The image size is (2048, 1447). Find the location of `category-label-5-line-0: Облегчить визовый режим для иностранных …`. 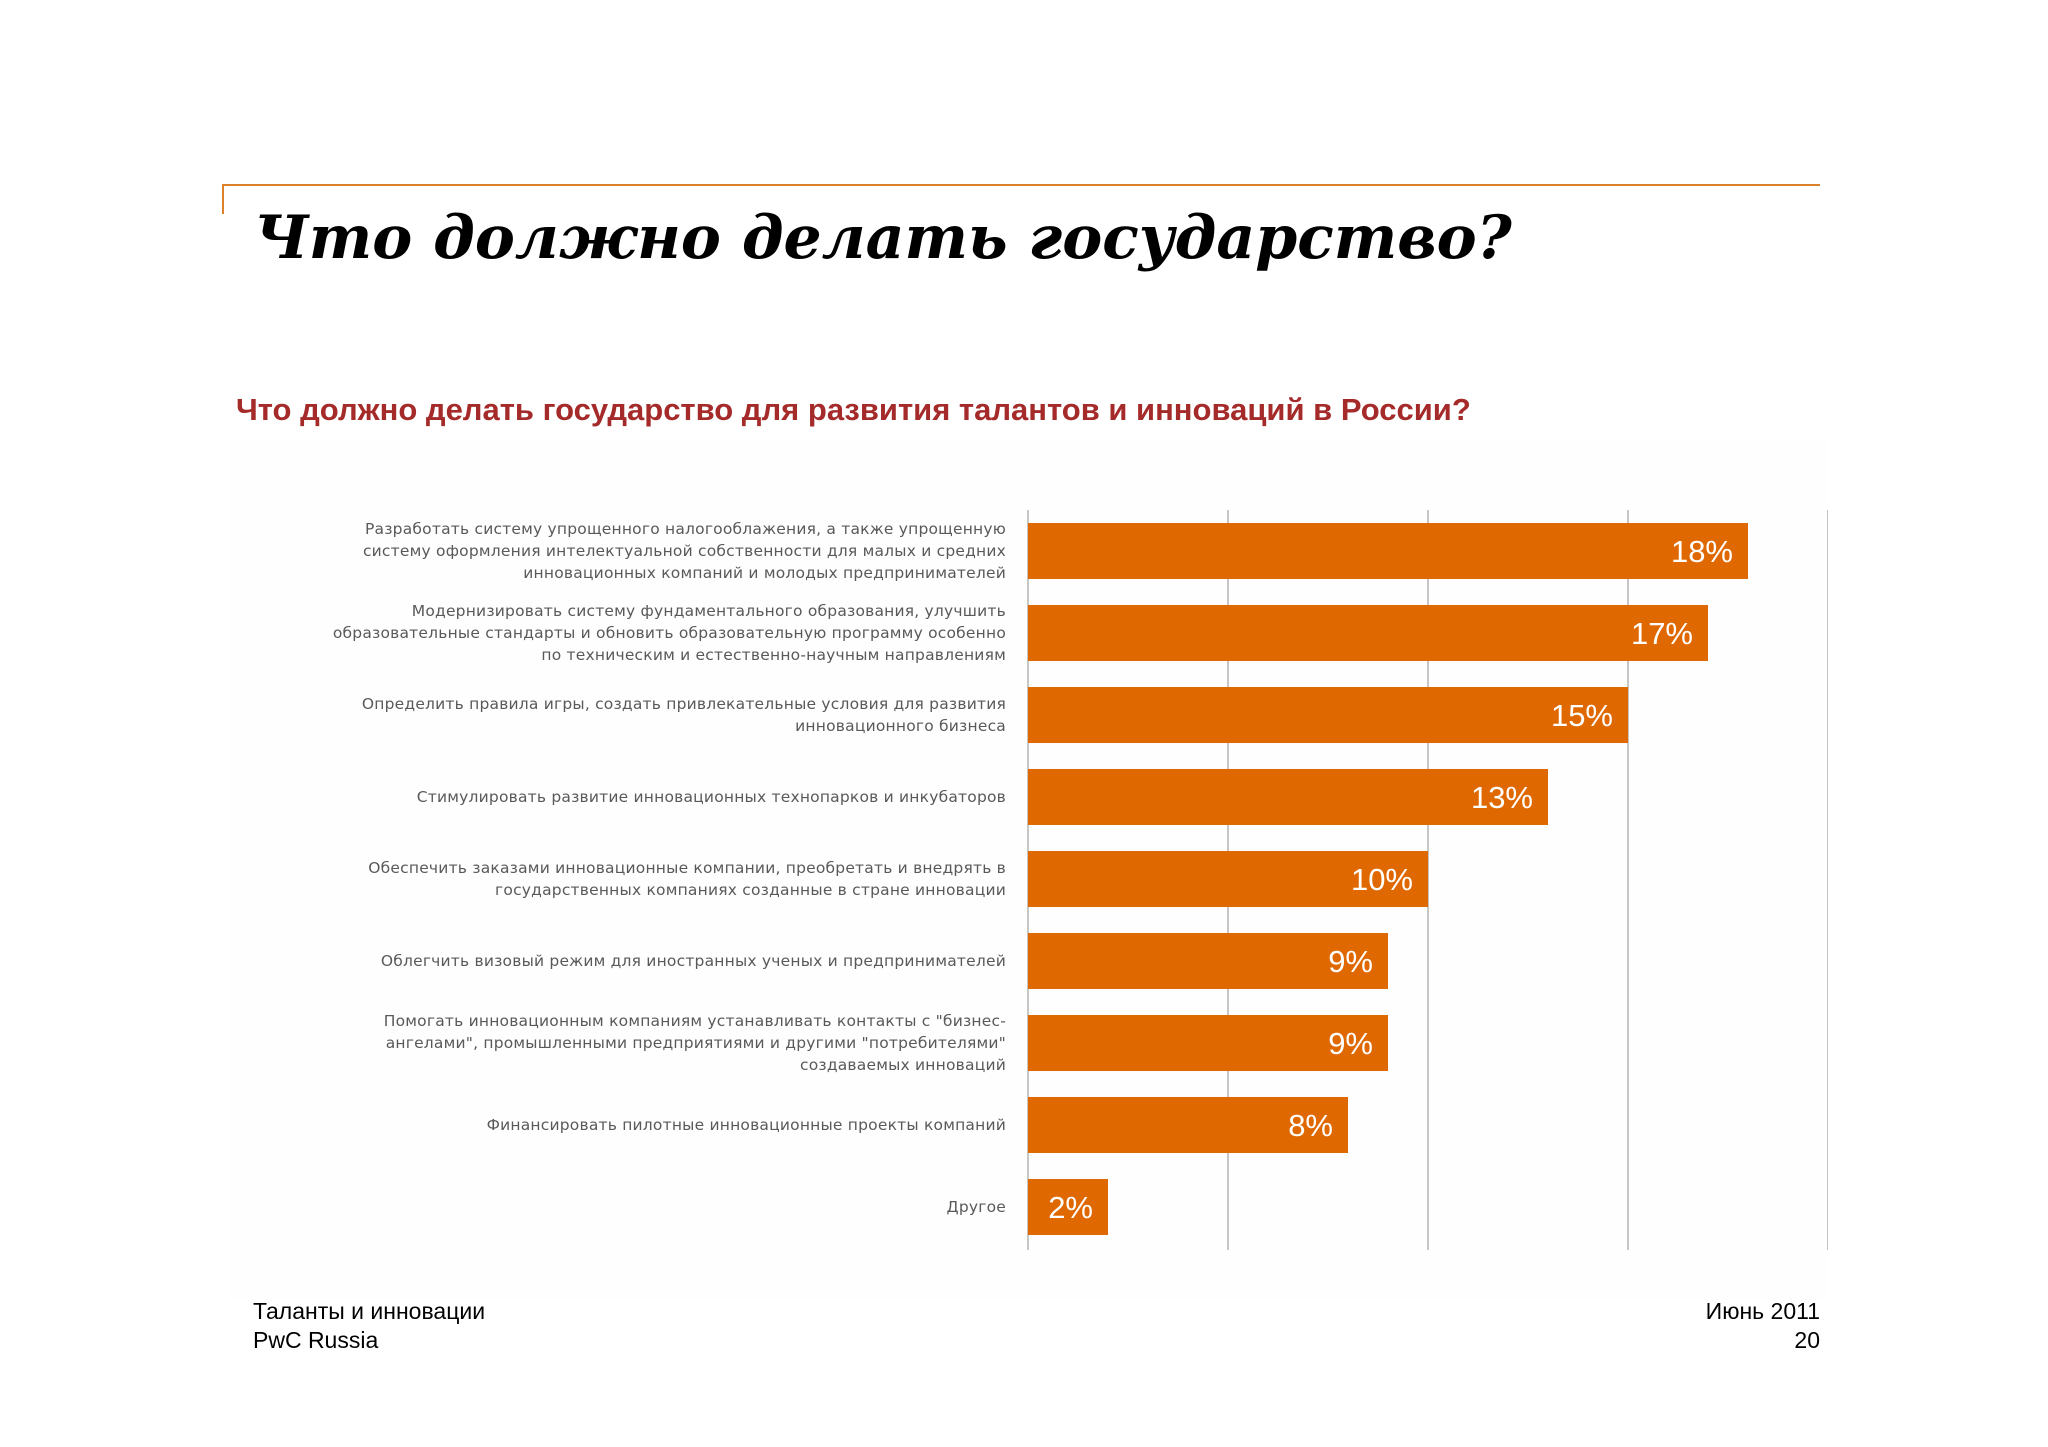

category-label-5-line-0: Облегчить визовый режим для иностранных … is located at coordinates (693, 961).